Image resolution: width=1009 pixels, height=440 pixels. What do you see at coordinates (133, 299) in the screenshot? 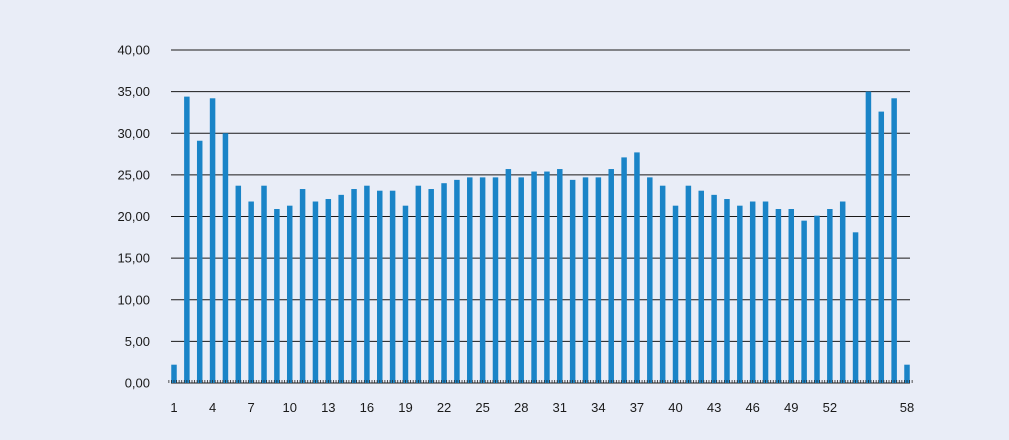
I see `y-tick-label: 10,00` at bounding box center [133, 299].